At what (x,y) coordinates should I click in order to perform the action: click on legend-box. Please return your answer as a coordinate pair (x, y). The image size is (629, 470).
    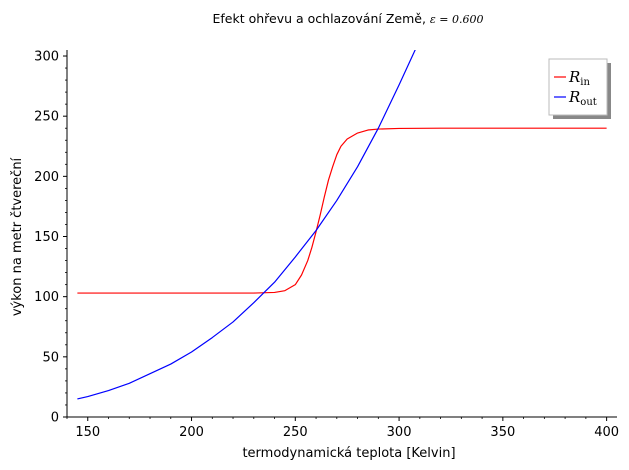
    Looking at the image, I should click on (578, 87).